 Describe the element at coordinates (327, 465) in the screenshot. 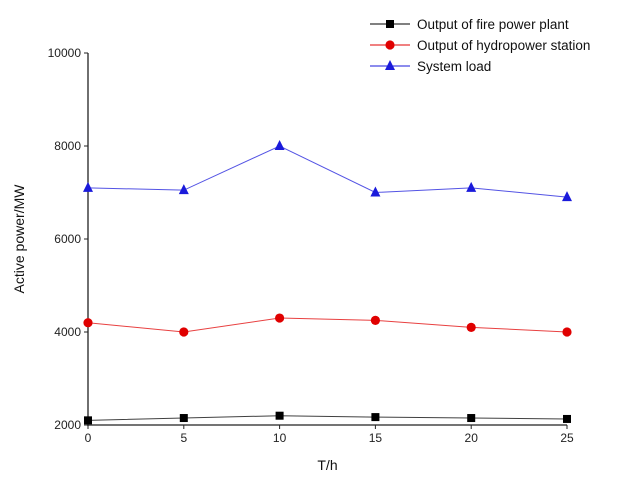

I see `x-axis-title: T/h` at that location.